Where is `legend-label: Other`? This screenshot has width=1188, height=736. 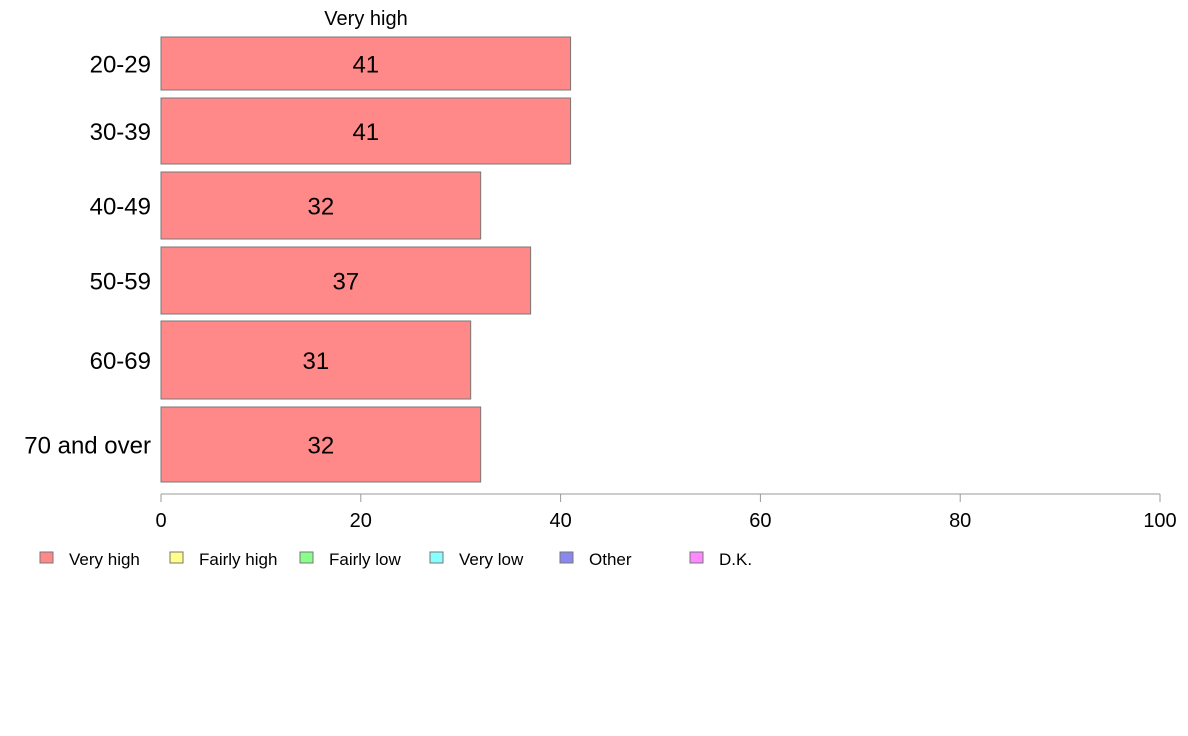 legend-label: Other is located at coordinates (610, 559).